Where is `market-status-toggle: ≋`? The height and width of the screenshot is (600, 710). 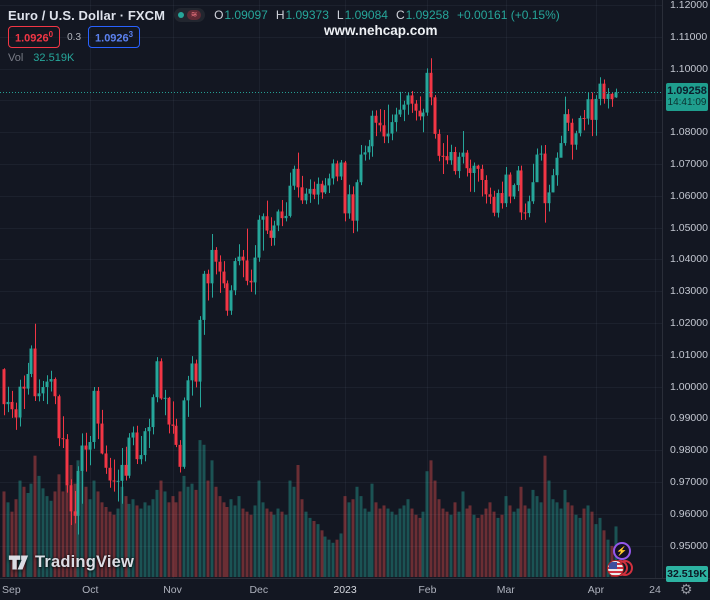
market-status-toggle: ≋ is located at coordinates (190, 15).